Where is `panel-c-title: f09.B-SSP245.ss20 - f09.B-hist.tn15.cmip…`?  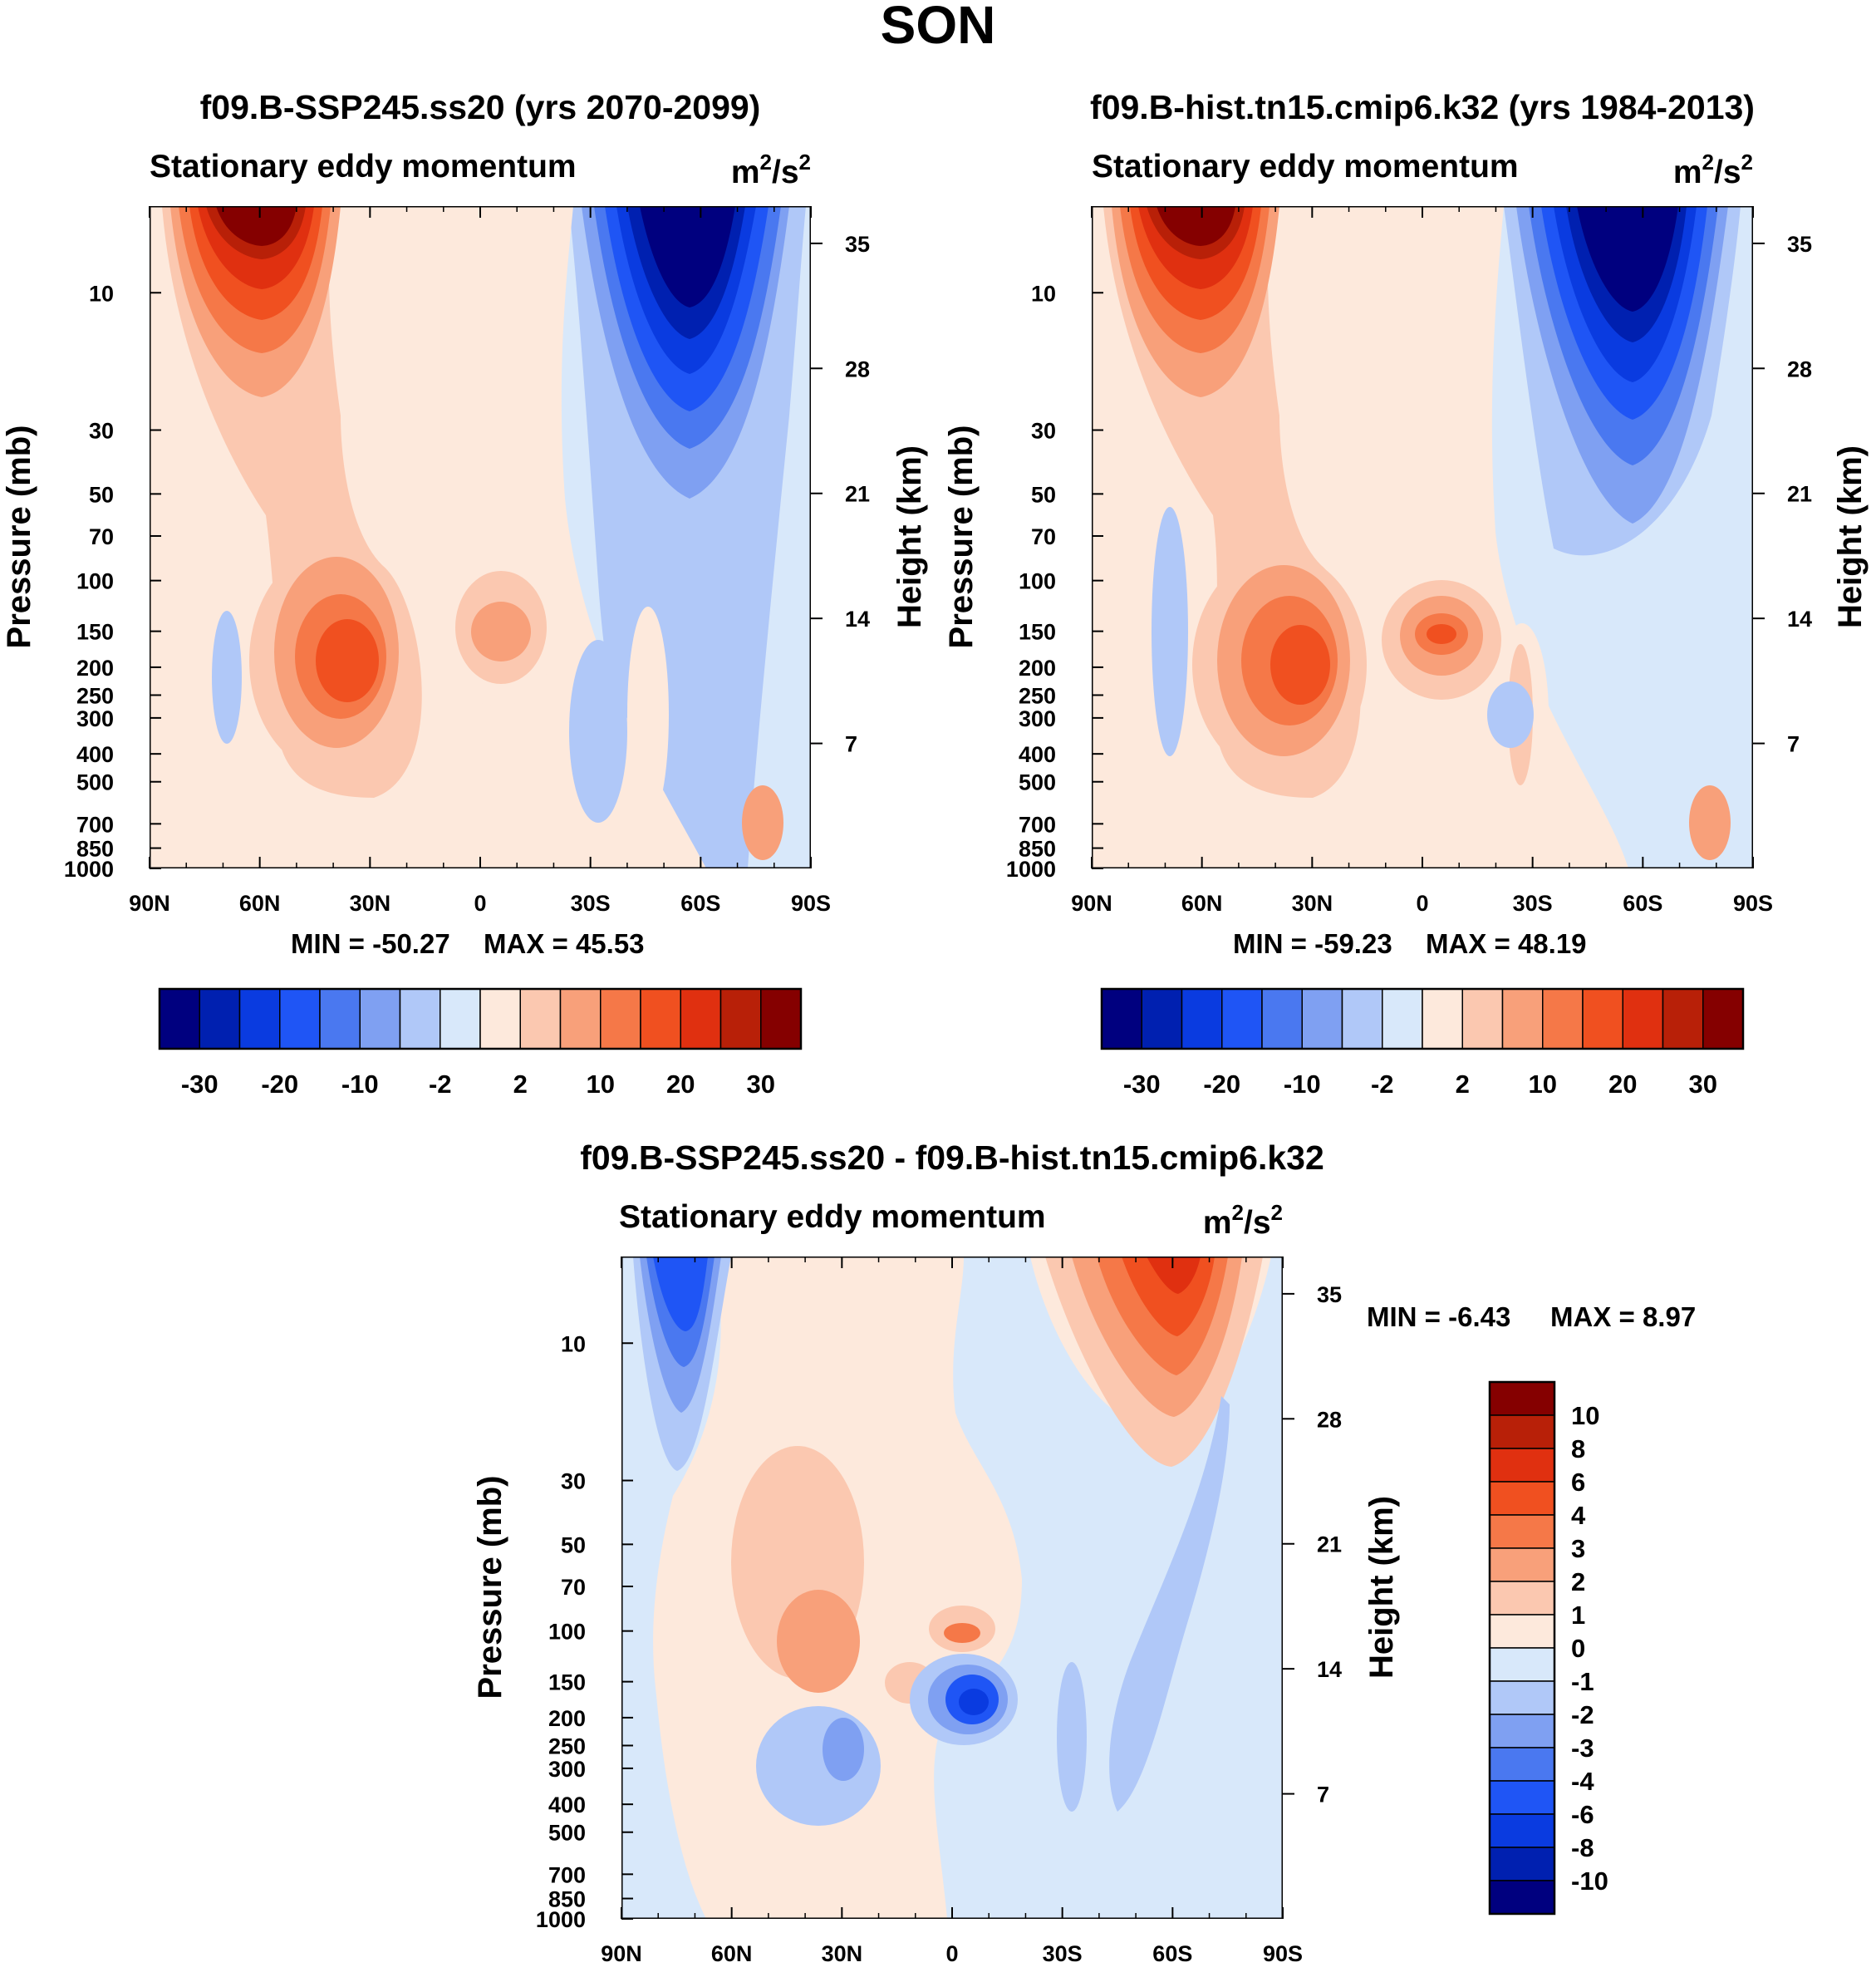 panel-c-title: f09.B-SSP245.ss20 - f09.B-hist.tn15.cmip… is located at coordinates (952, 1158).